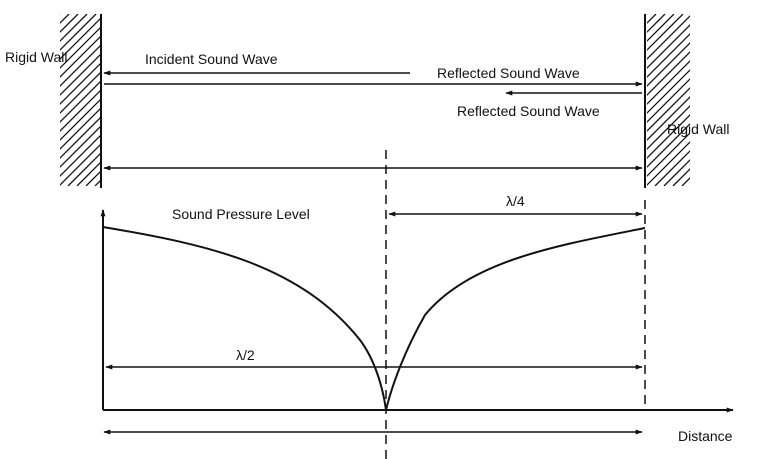  What do you see at coordinates (211, 59) in the screenshot?
I see `incident-wave-label: Incident Sound Wave` at bounding box center [211, 59].